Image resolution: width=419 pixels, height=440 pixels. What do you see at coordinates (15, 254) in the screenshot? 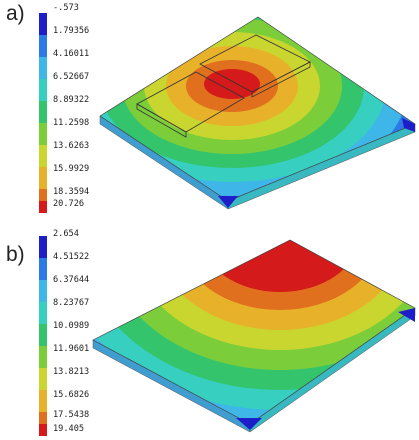
I see `panel-b-label: b)` at bounding box center [15, 254].